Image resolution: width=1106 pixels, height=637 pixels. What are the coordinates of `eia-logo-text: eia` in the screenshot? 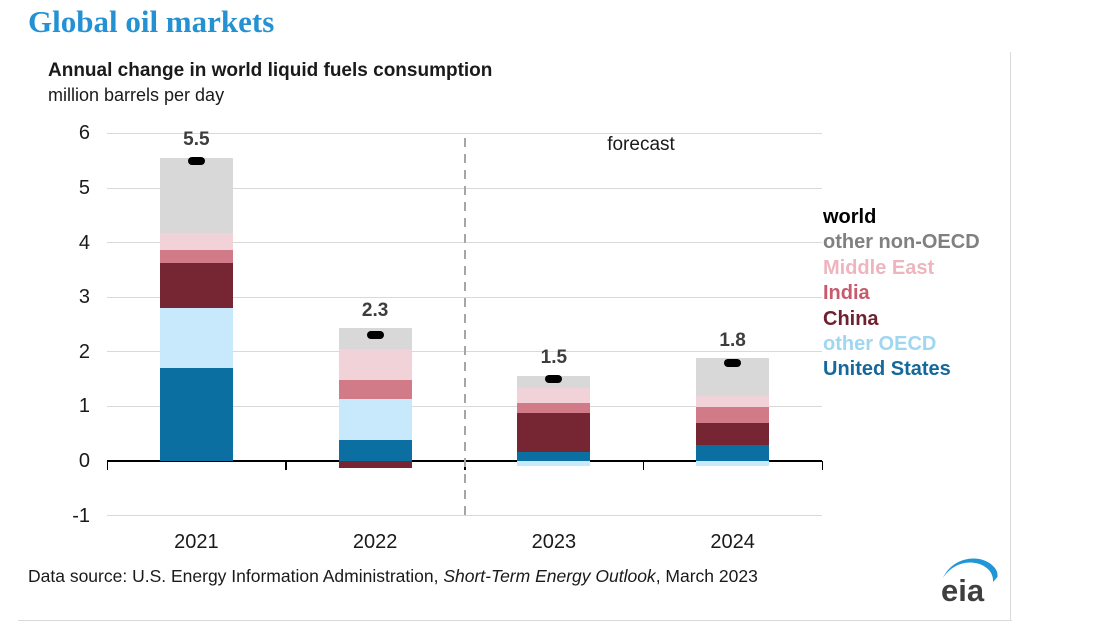 It's located at (963, 590).